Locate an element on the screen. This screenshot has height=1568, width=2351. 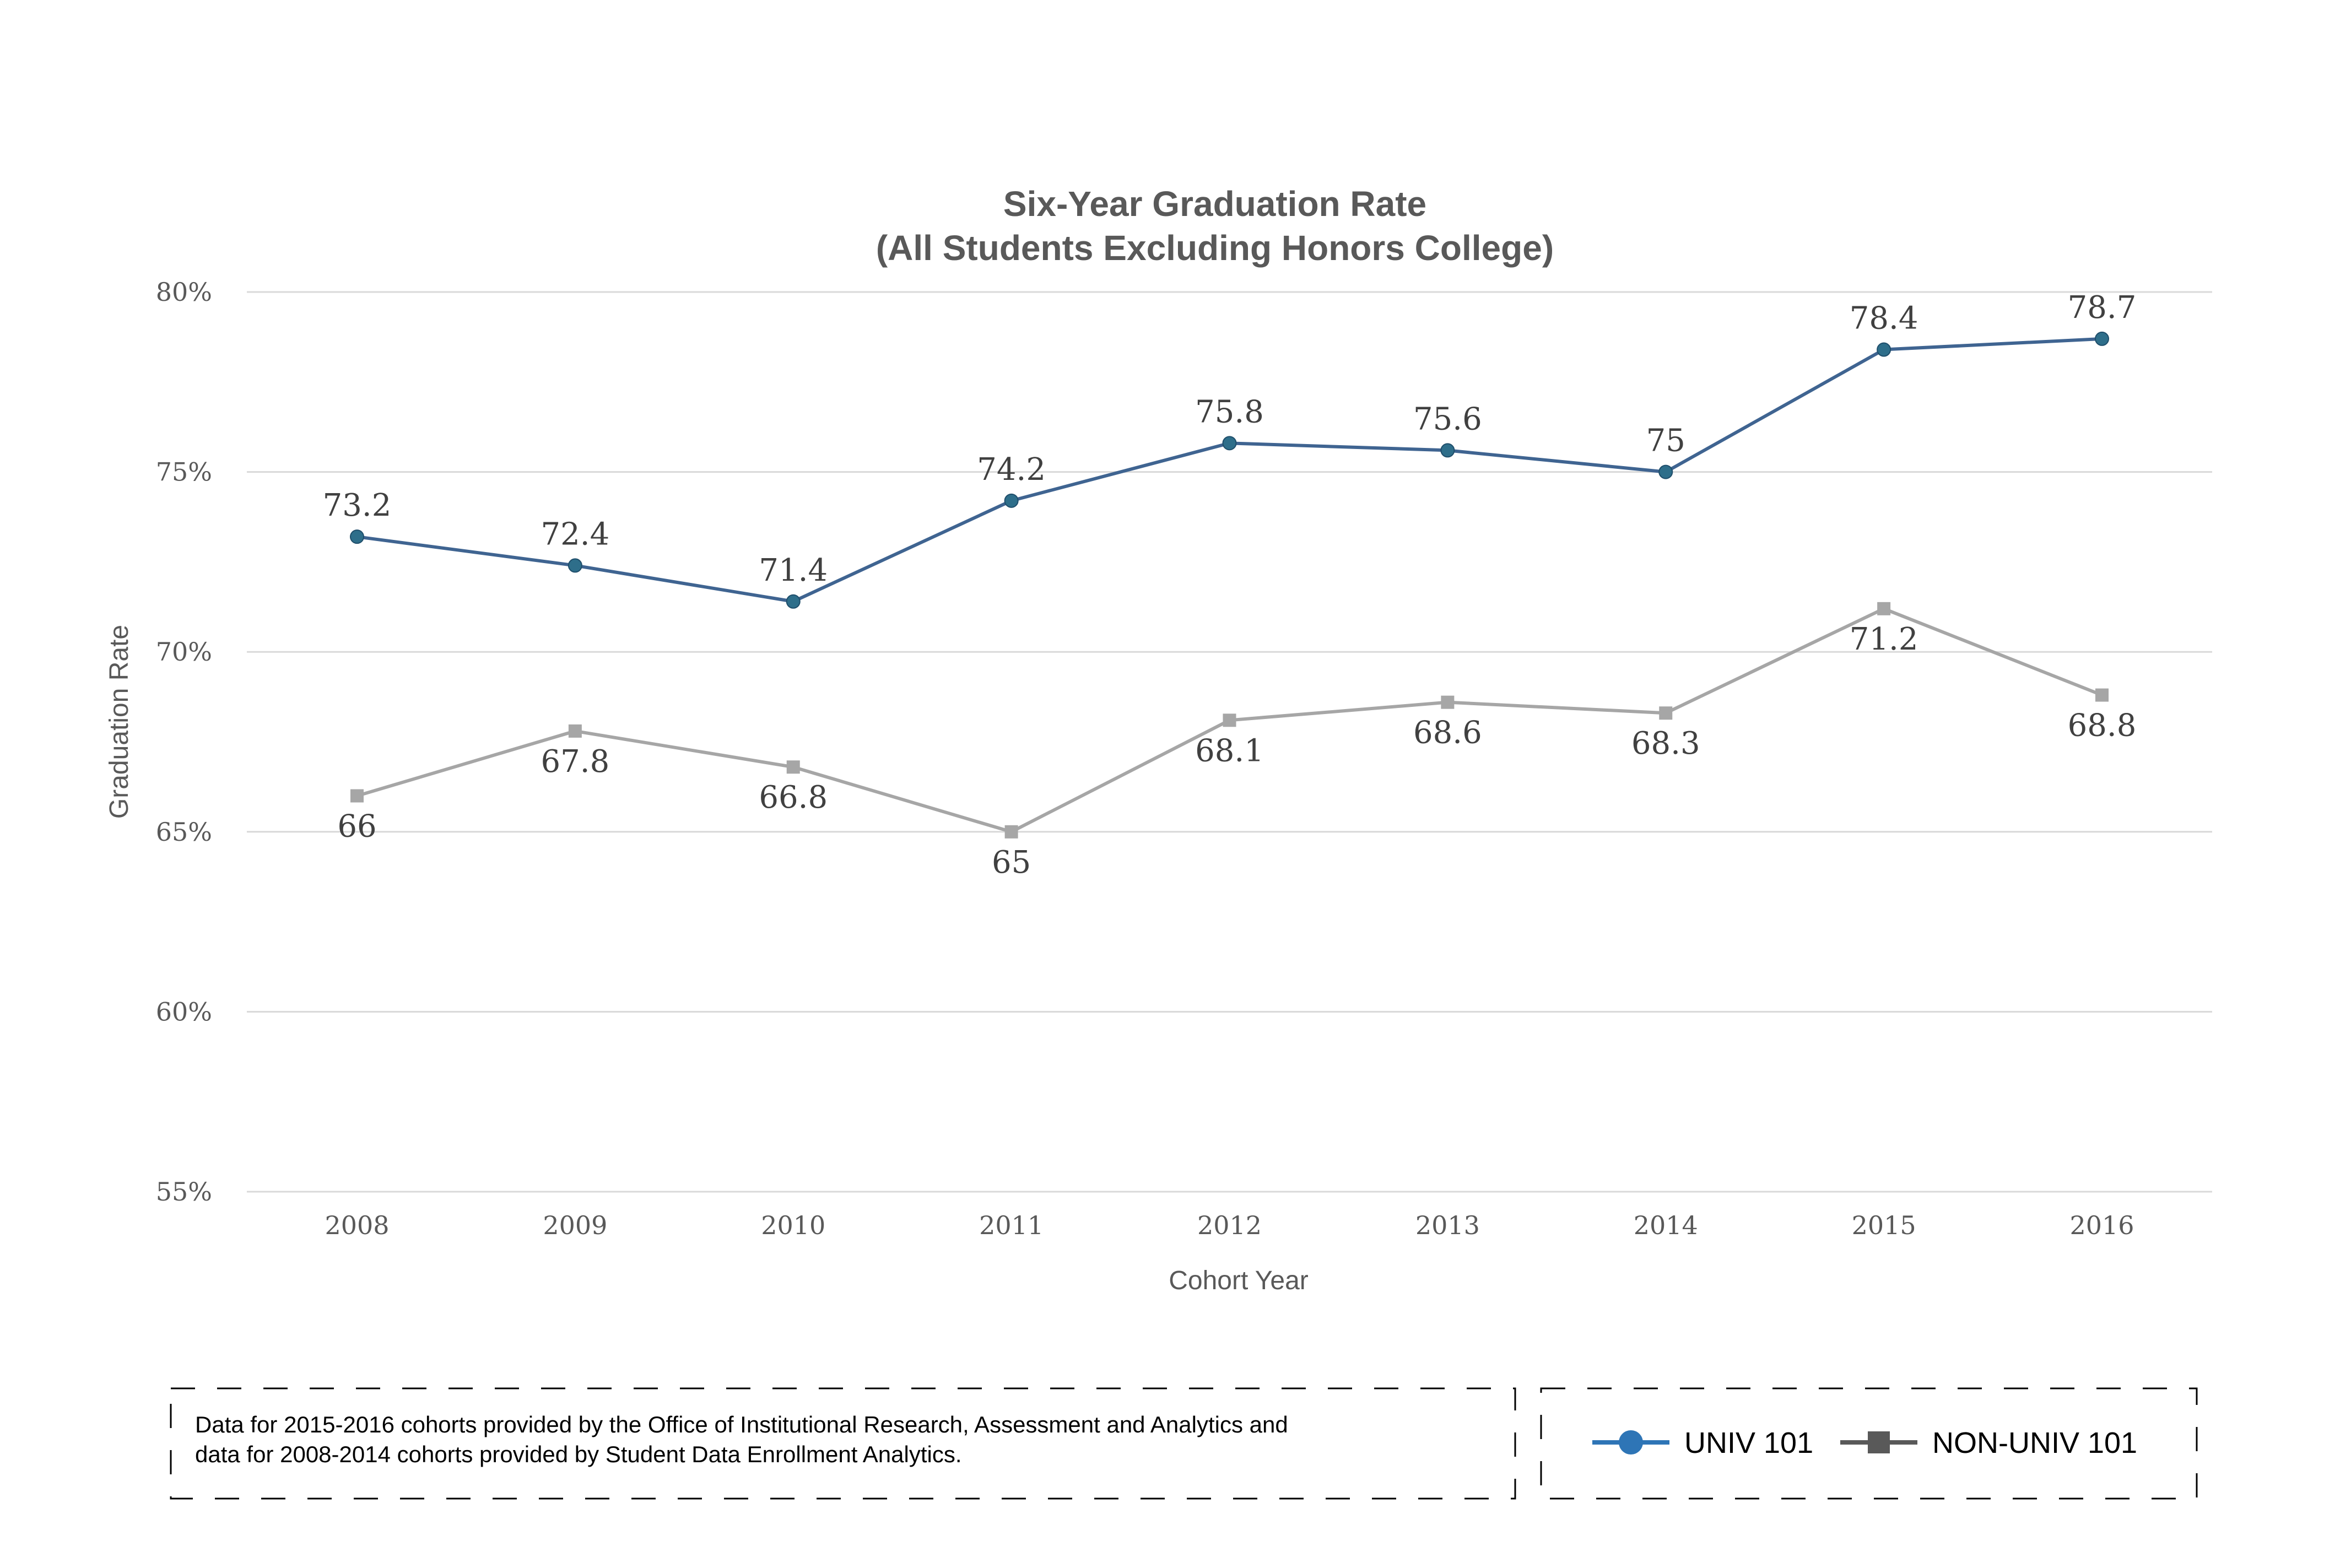
y-tick-label-55: 55% is located at coordinates (184, 1192).